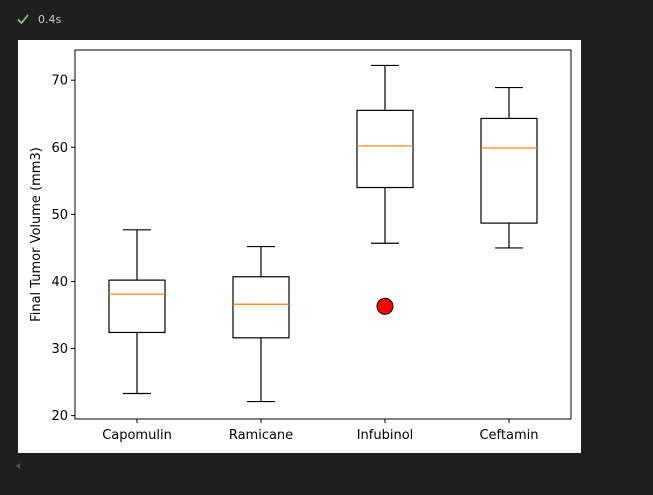  Describe the element at coordinates (36, 234) in the screenshot. I see `y-axis-label: Final Tumor Volume (mm3)` at that location.